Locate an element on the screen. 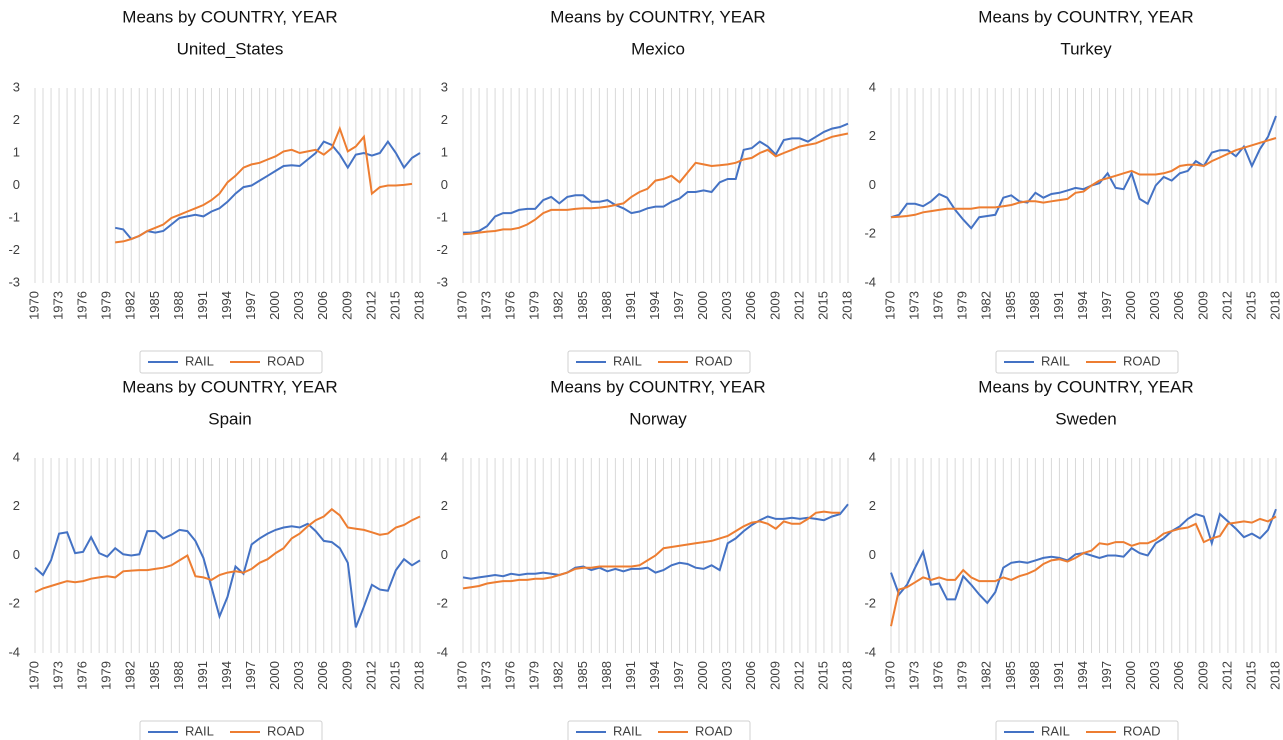  chart-subtitle: United_States is located at coordinates (230, 48).